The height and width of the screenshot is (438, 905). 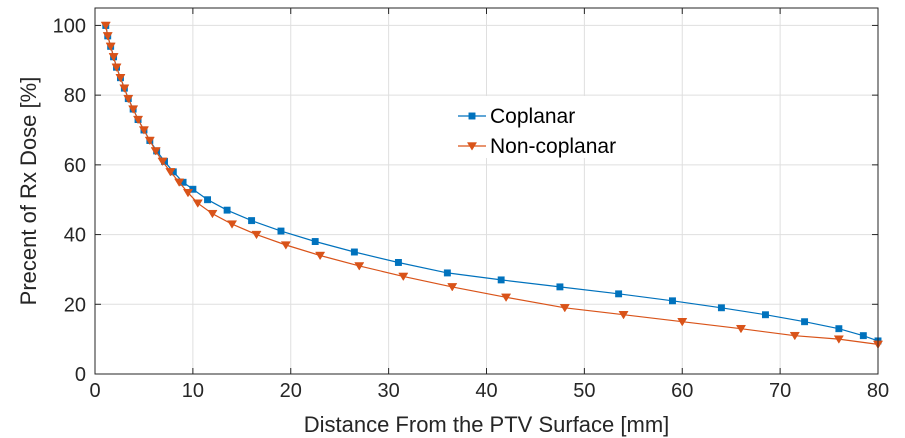 What do you see at coordinates (80, 375) in the screenshot?
I see `y-tick-label: 0` at bounding box center [80, 375].